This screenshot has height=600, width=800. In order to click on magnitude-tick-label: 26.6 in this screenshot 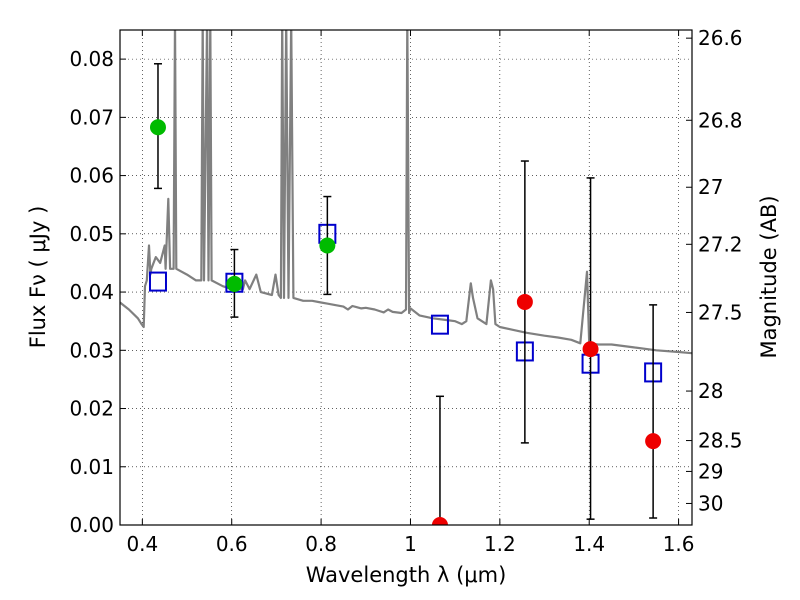, I will do `click(720, 38)`.